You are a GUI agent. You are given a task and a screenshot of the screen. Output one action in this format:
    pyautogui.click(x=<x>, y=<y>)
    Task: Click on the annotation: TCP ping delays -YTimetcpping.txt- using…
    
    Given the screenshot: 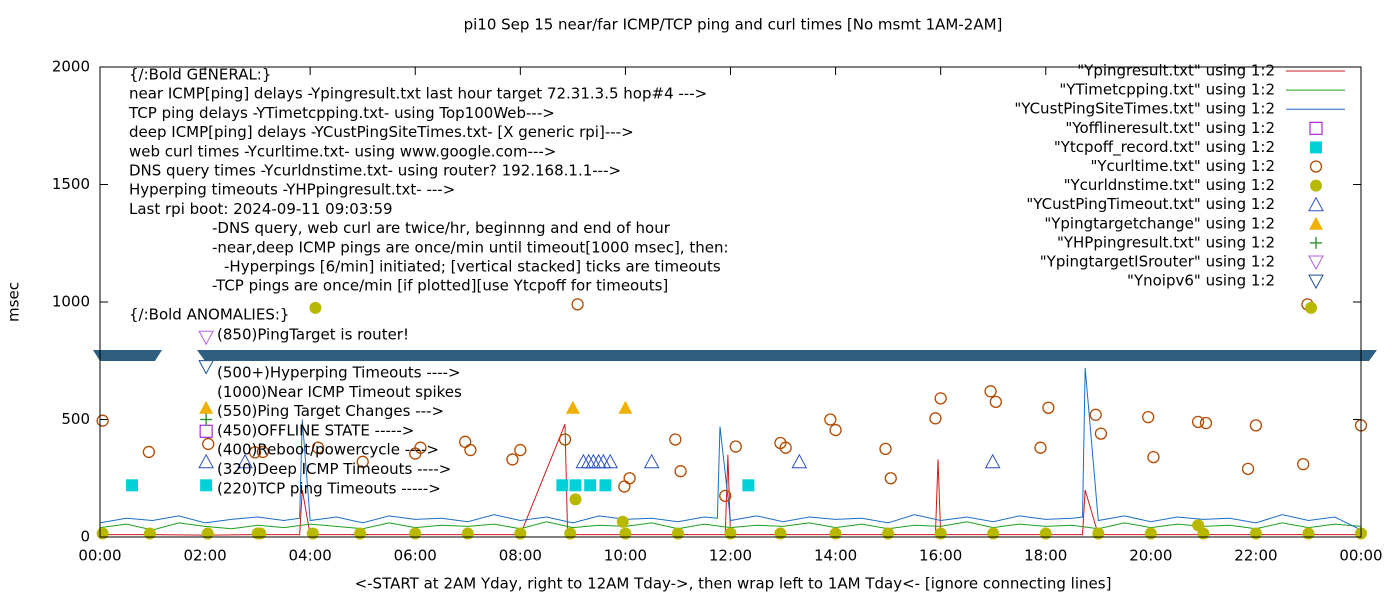 What is the action you would take?
    pyautogui.click(x=341, y=113)
    